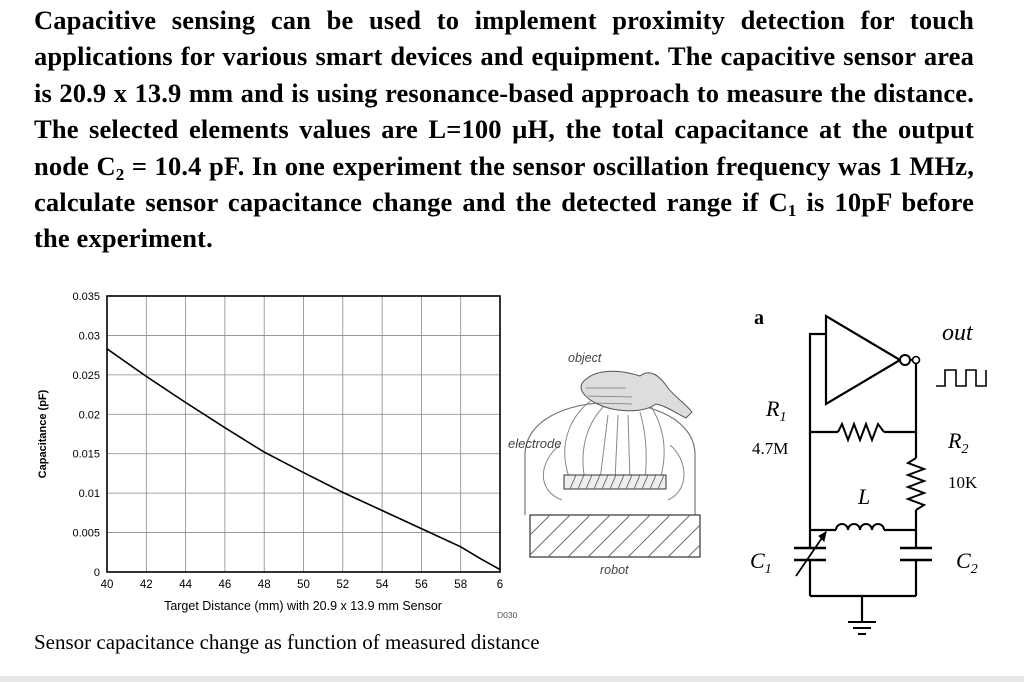  Describe the element at coordinates (585, 358) in the screenshot. I see `object-label: object` at that location.